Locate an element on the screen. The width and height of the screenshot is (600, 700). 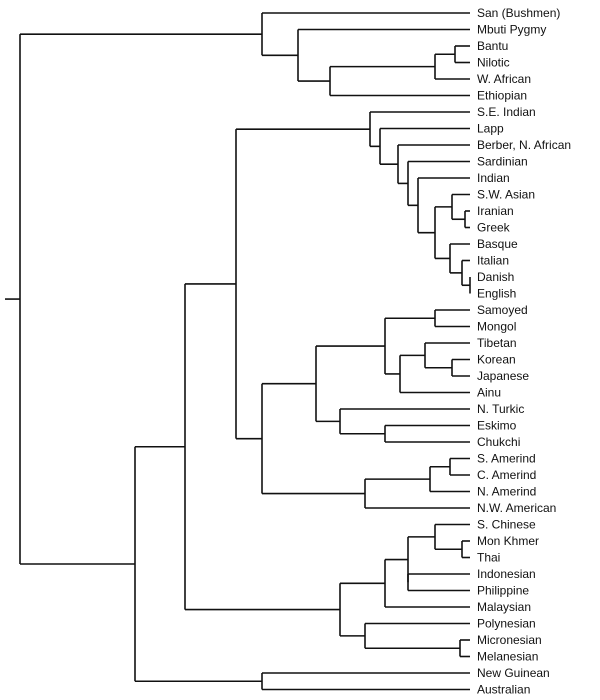
population-label: Berber, N. African is located at coordinates (524, 145).